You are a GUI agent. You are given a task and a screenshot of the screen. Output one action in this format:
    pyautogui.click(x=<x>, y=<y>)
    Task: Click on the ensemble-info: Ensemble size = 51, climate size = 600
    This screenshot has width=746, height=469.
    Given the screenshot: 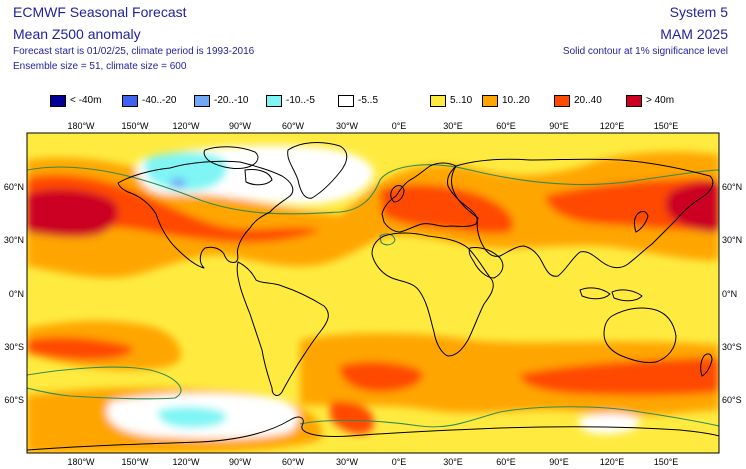 What is the action you would take?
    pyautogui.click(x=100, y=66)
    